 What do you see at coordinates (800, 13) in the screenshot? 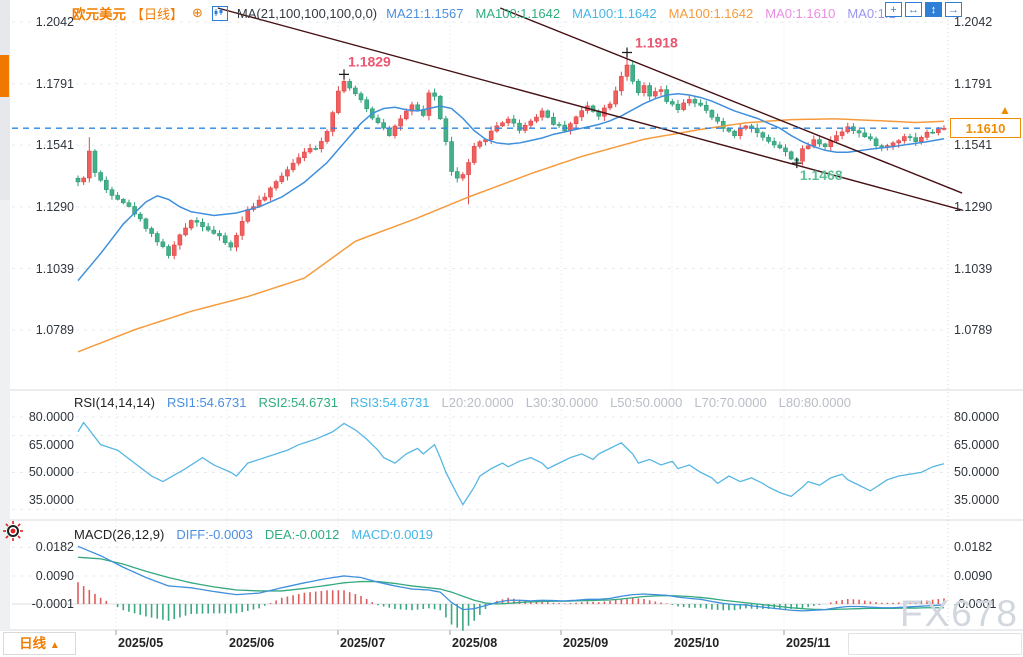
I see `ma-legend-item: MA0:1.1610` at bounding box center [800, 13].